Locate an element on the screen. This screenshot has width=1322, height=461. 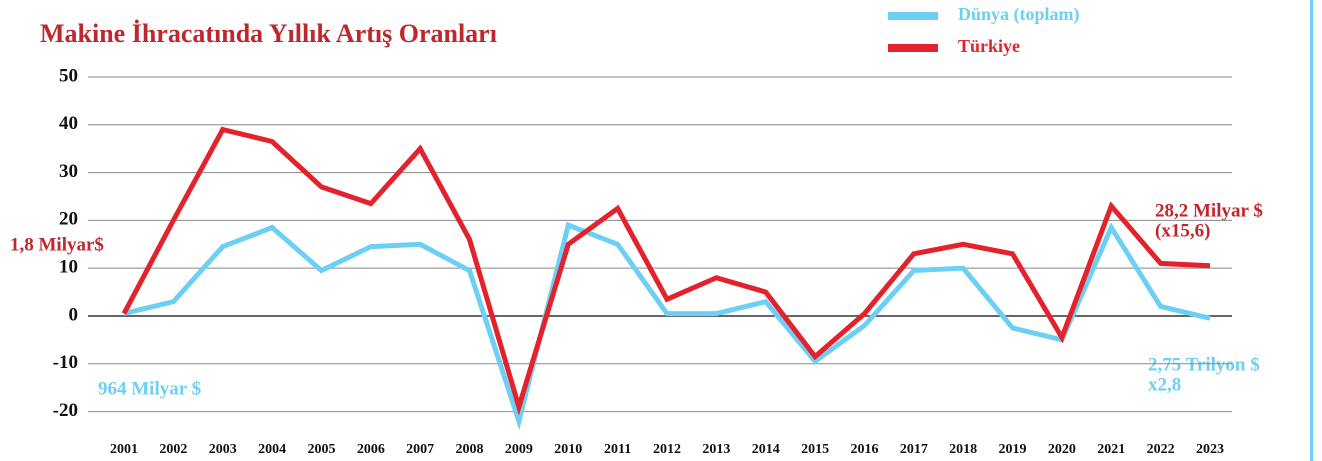
x-tick-label: 2022 is located at coordinates (1161, 449).